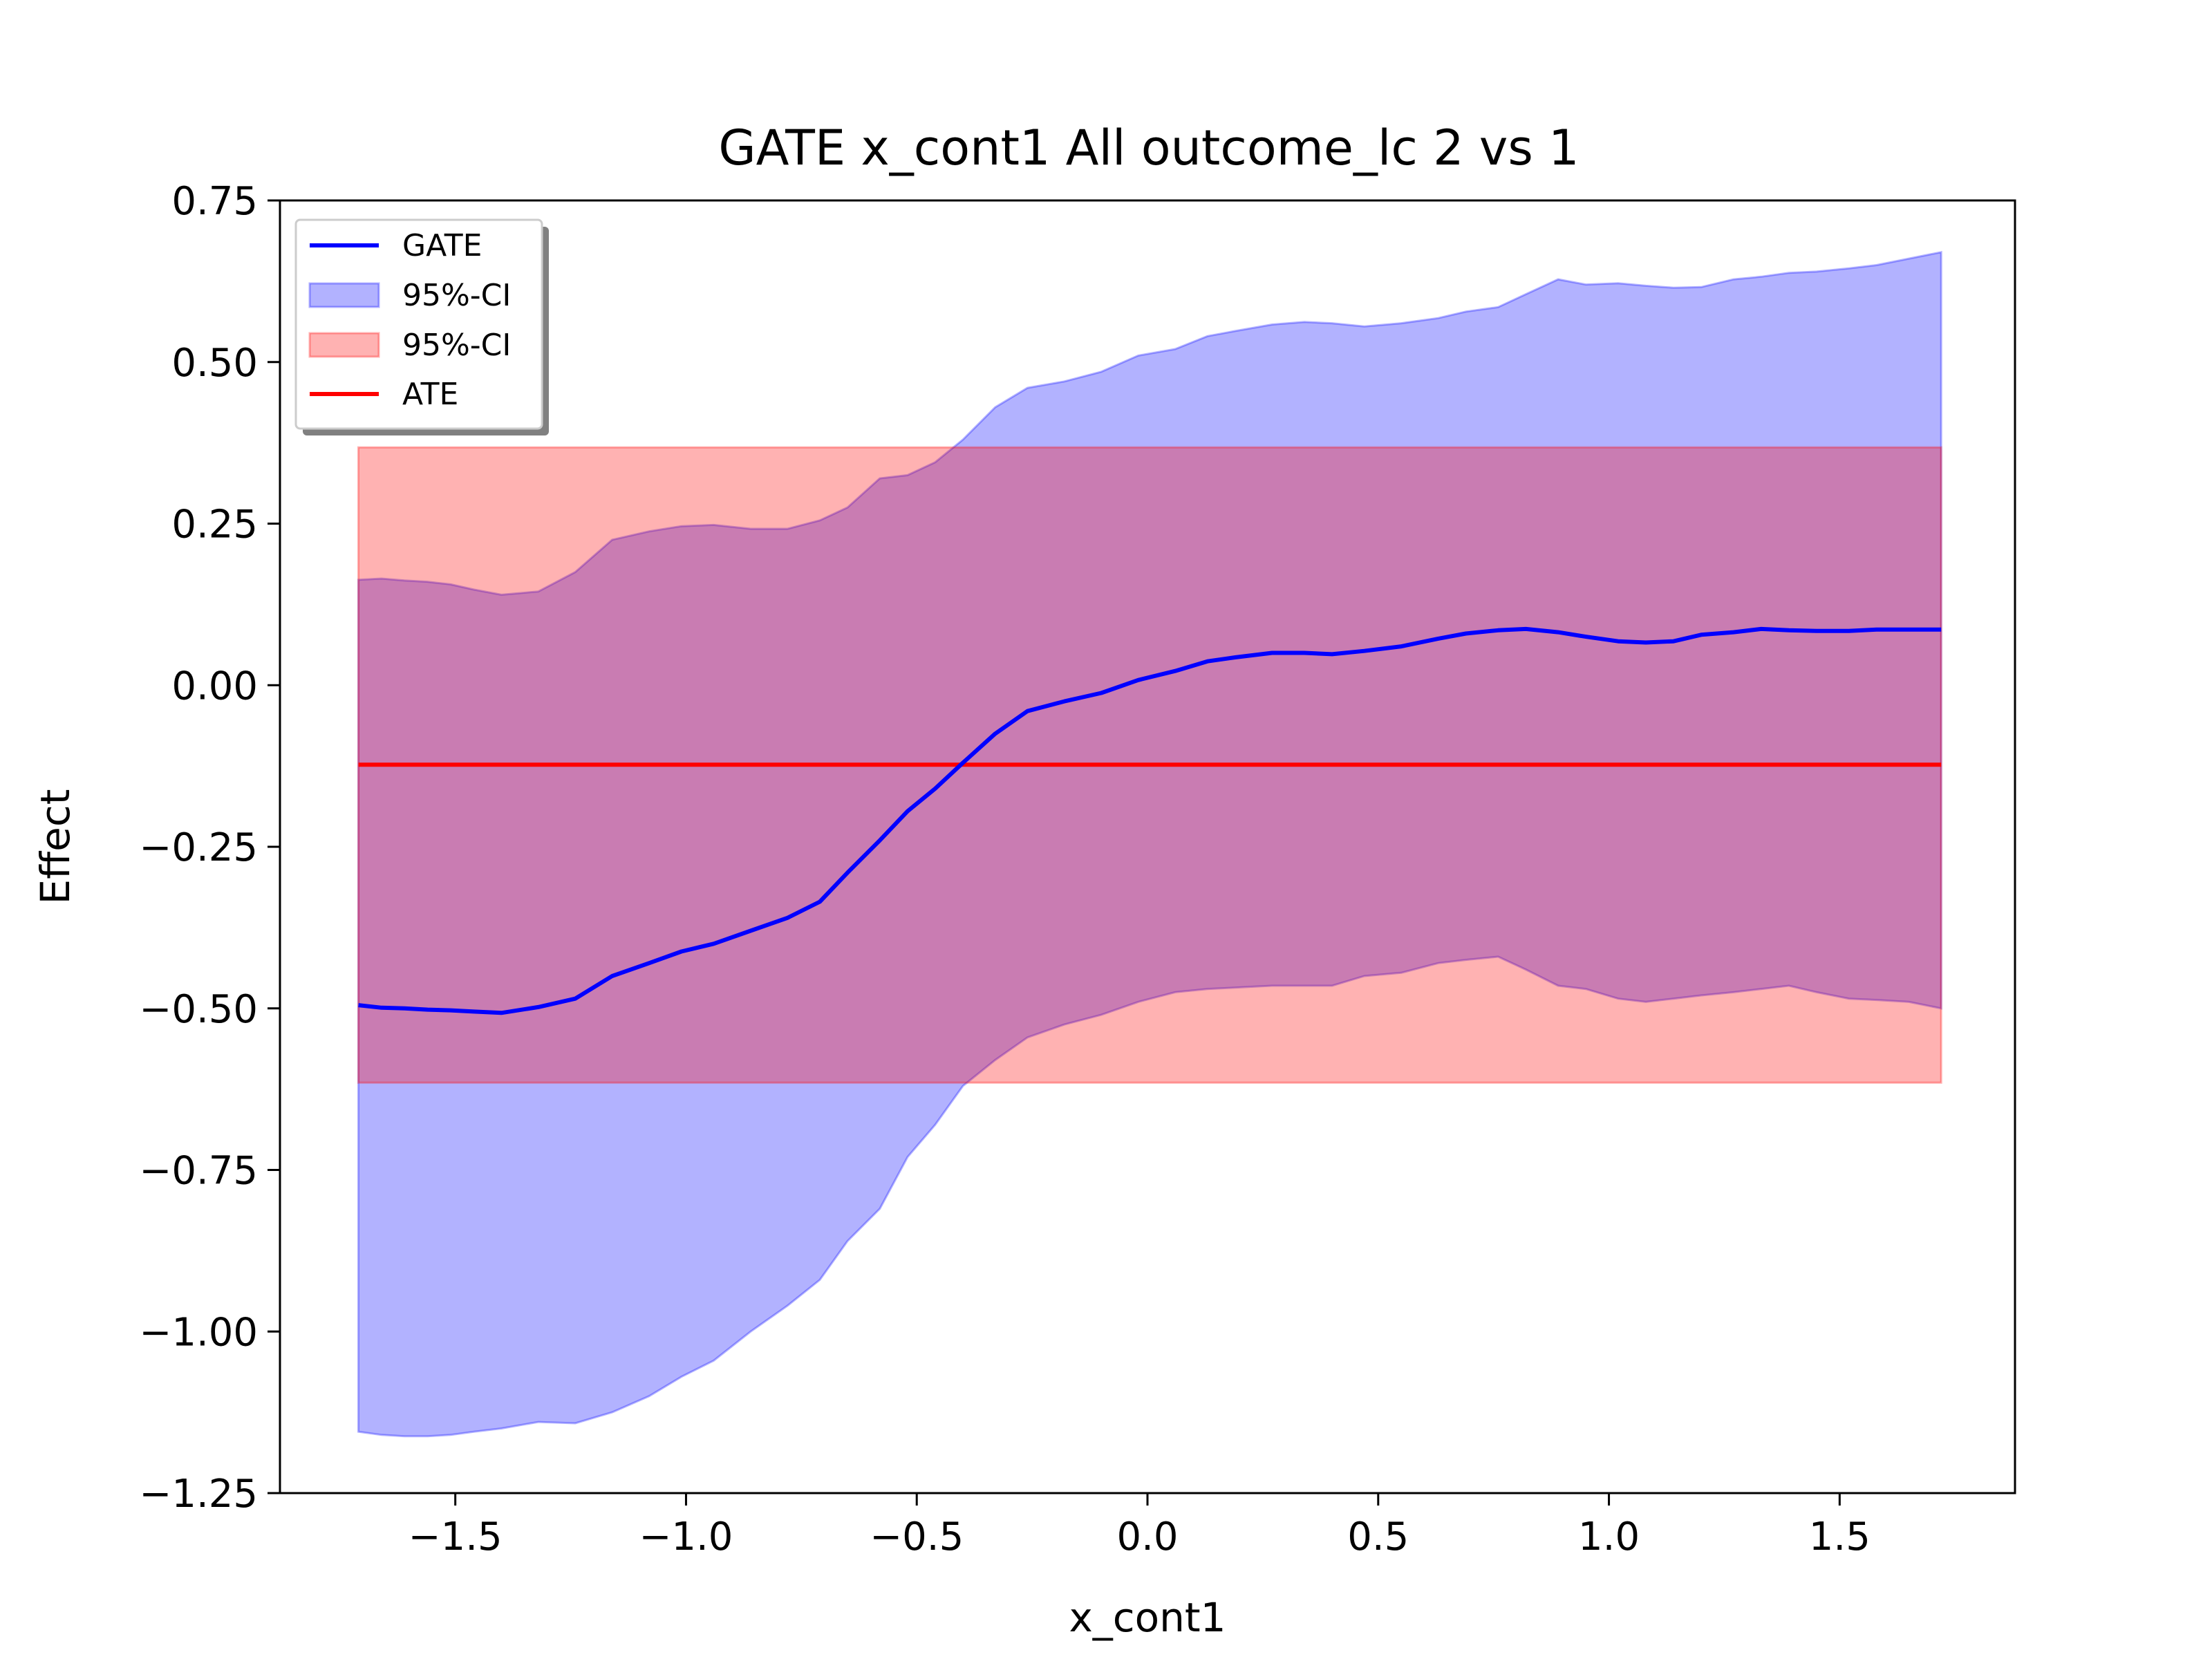  Describe the element at coordinates (198, 1171) in the screenshot. I see `y-tick-label: −0.75` at that location.